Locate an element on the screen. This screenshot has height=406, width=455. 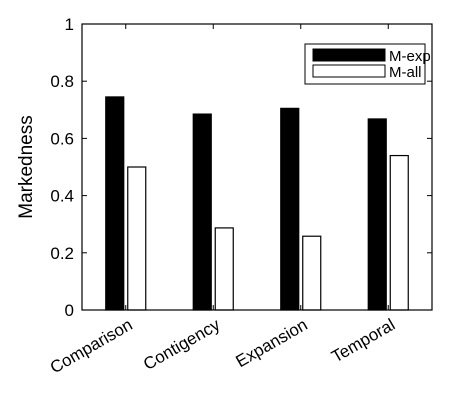
bar-m-exp-expansion is located at coordinates (290, 209).